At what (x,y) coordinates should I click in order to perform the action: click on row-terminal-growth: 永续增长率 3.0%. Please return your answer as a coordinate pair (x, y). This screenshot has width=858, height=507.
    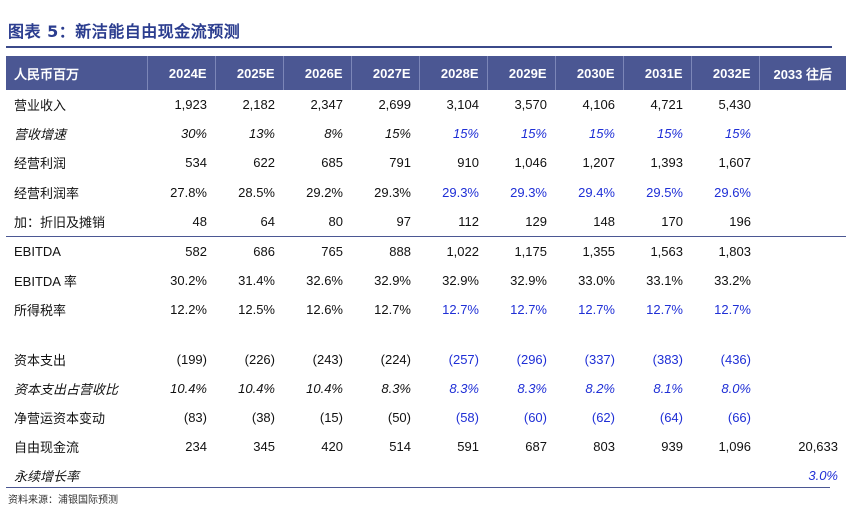
    Looking at the image, I should click on (426, 475).